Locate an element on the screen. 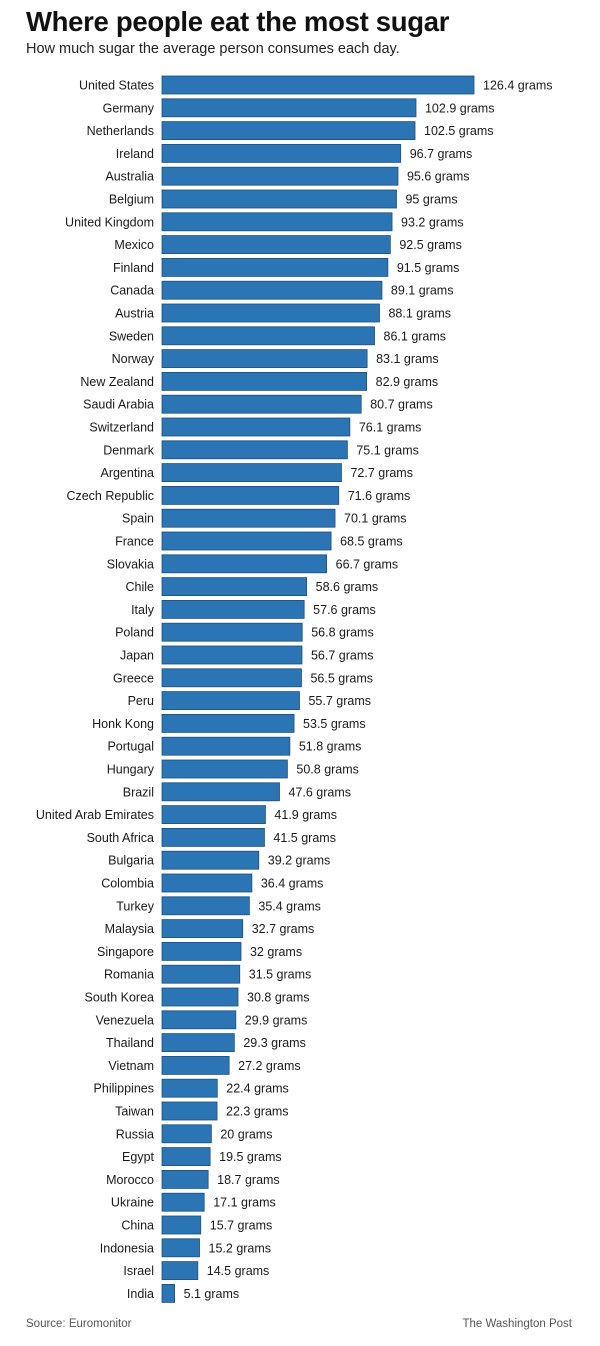 The image size is (600, 1346). value-label: 82.9 grams is located at coordinates (407, 382).